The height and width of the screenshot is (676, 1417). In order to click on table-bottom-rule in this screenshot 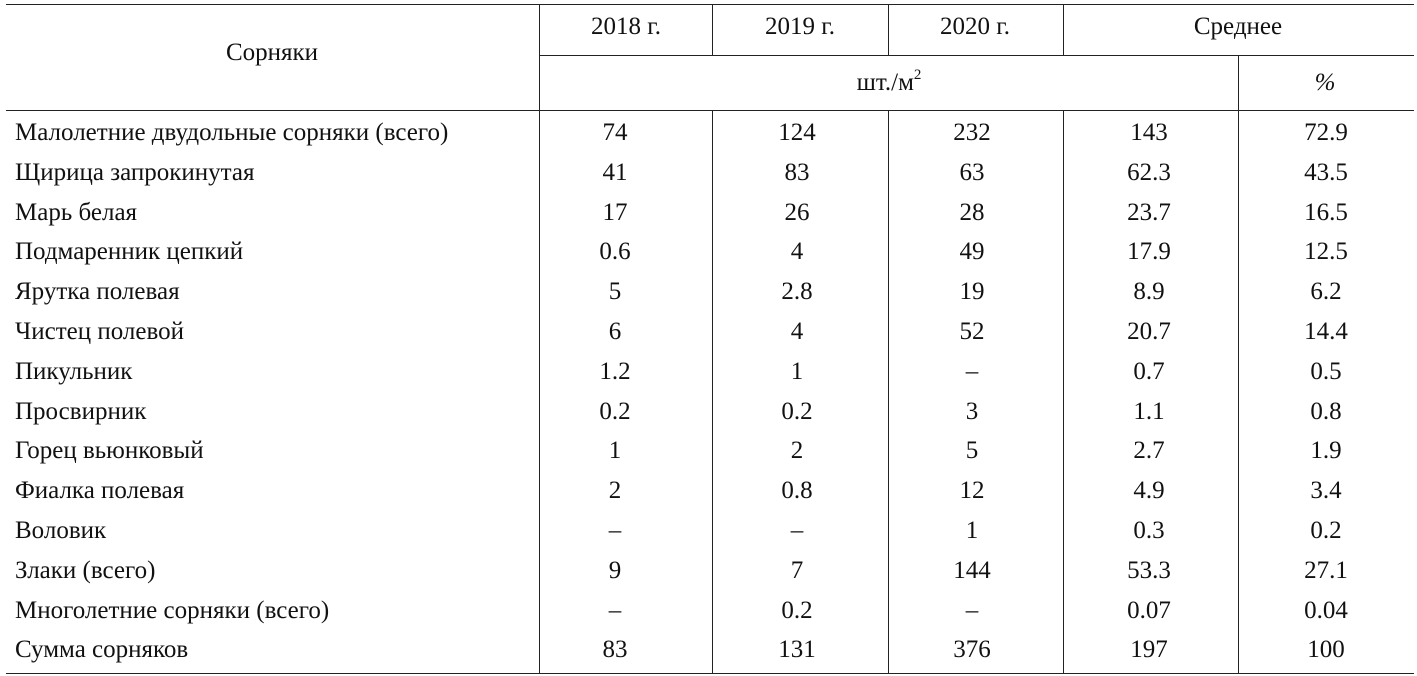, I will do `click(710, 673)`.